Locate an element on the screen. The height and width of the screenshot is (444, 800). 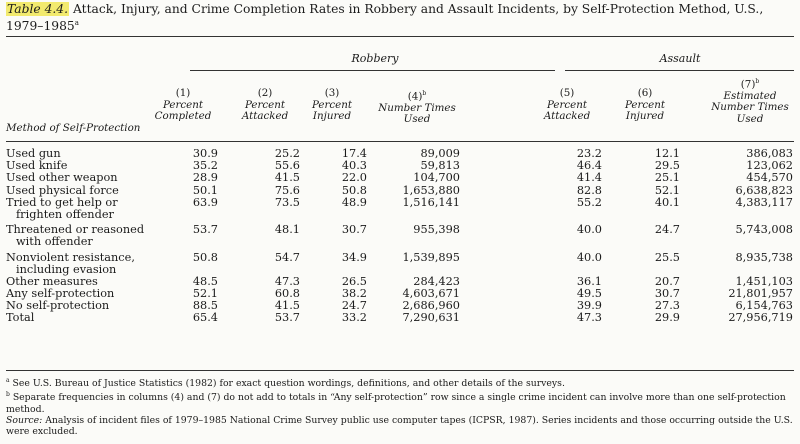
row-label: Other measures is located at coordinates (95, 281).